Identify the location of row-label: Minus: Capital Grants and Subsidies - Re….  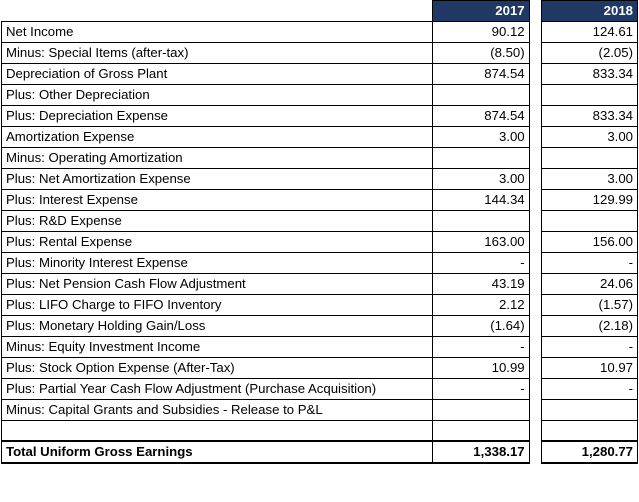
(217, 410).